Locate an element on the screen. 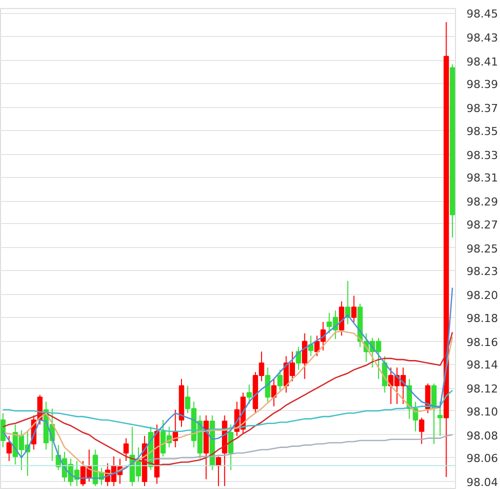 The width and height of the screenshot is (500, 489). y-tick-label: 98.04 is located at coordinates (482, 482).